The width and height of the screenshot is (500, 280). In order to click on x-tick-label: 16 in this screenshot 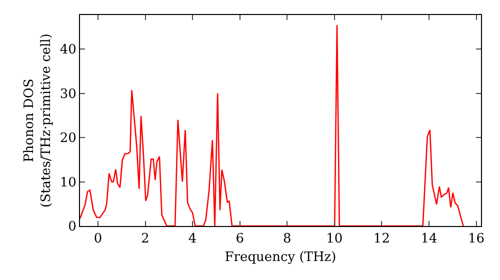, I will do `click(476, 239)`.